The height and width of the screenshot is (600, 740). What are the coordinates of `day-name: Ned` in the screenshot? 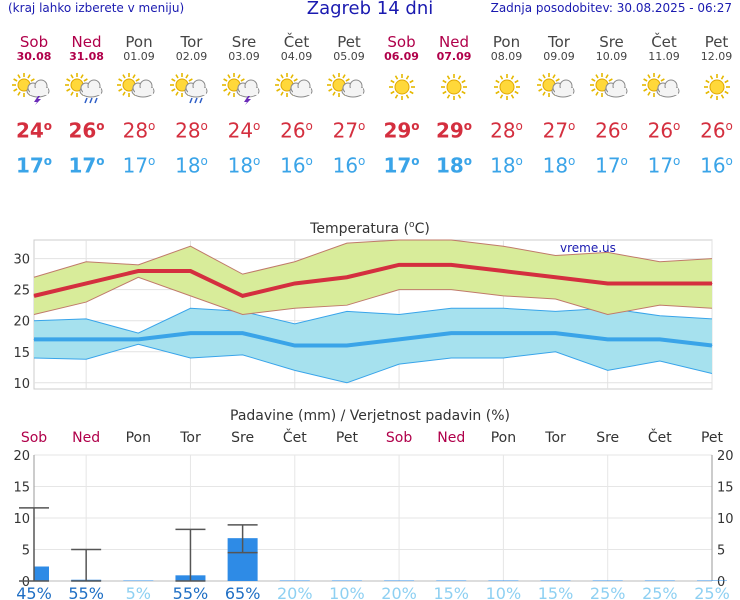 It's located at (454, 42).